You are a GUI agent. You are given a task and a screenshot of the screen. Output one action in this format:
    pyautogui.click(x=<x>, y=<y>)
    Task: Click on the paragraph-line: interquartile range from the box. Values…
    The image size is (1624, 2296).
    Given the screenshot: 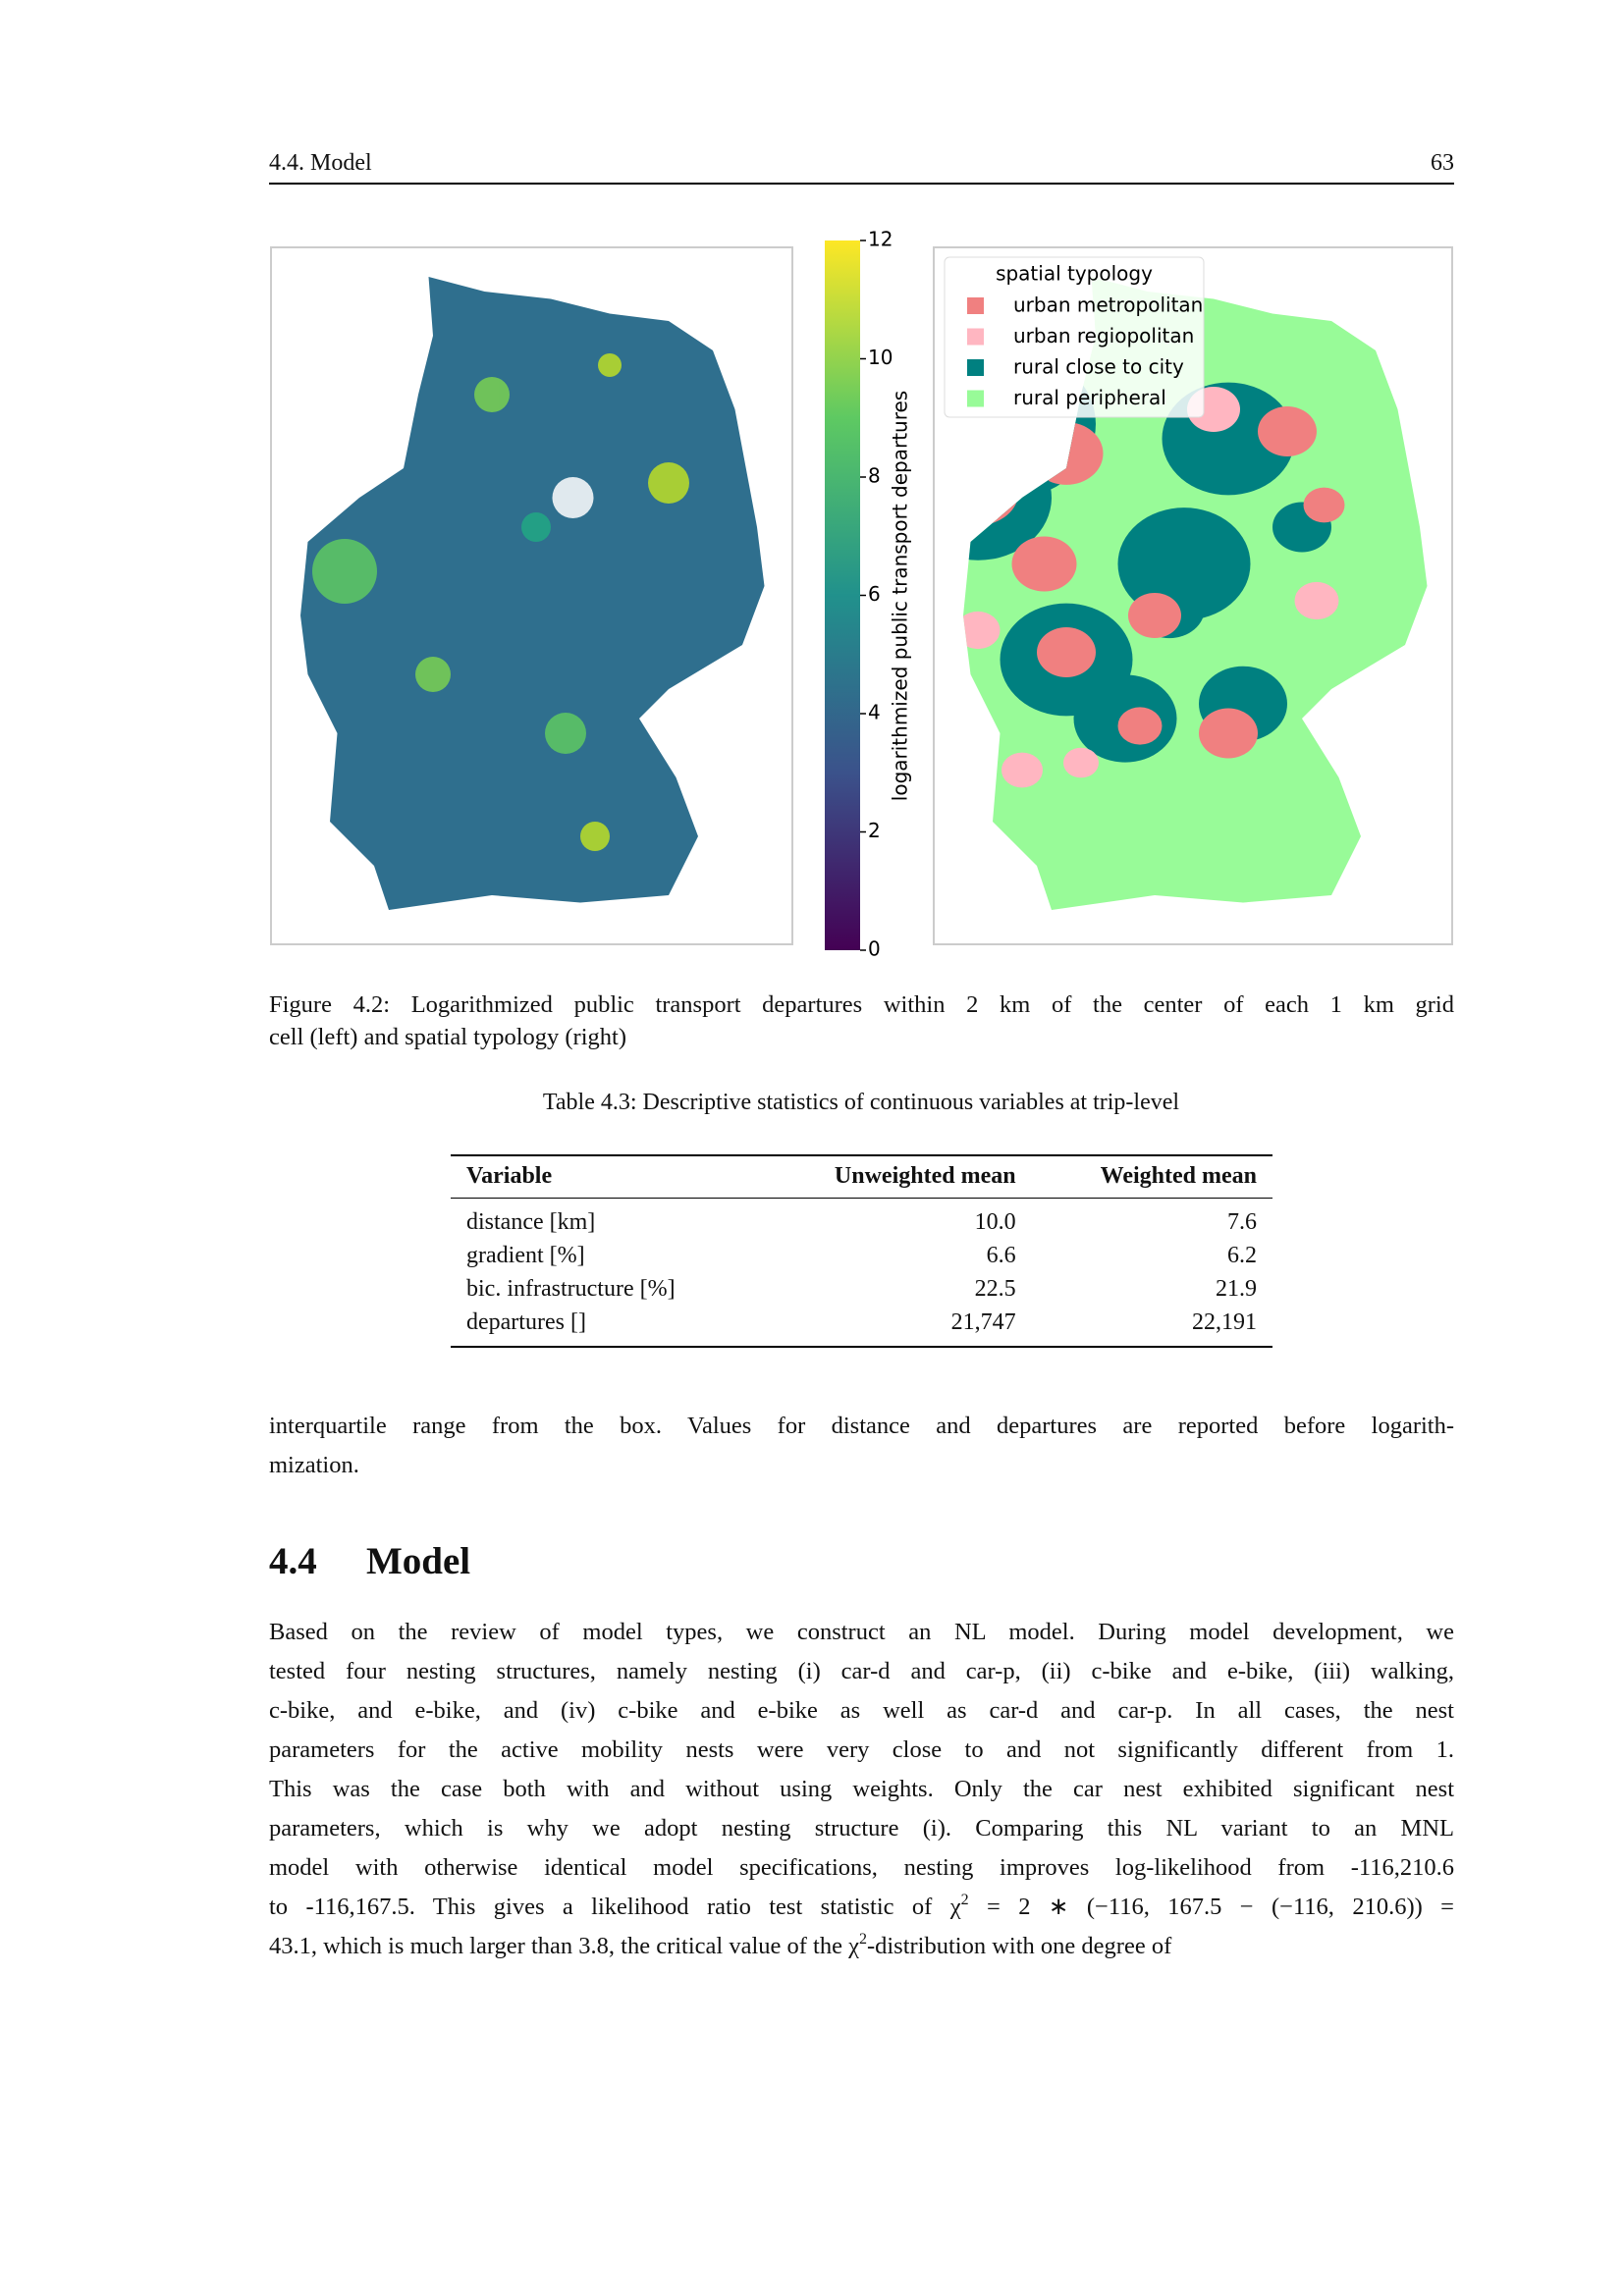 What is the action you would take?
    pyautogui.click(x=861, y=1426)
    